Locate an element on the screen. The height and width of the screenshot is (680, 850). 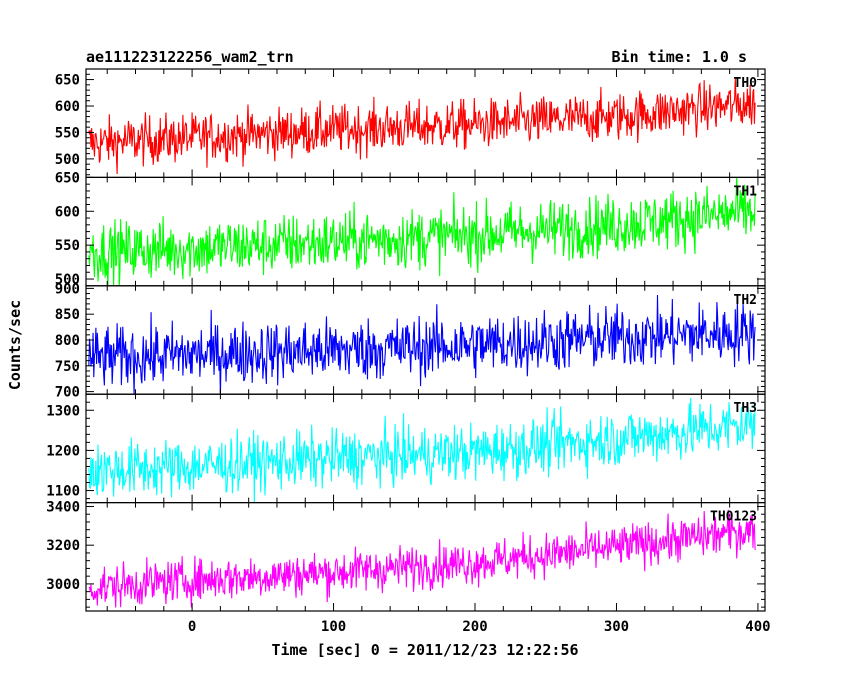
observation-id-title: ae111223122256_wam2_trn is located at coordinates (190, 57).